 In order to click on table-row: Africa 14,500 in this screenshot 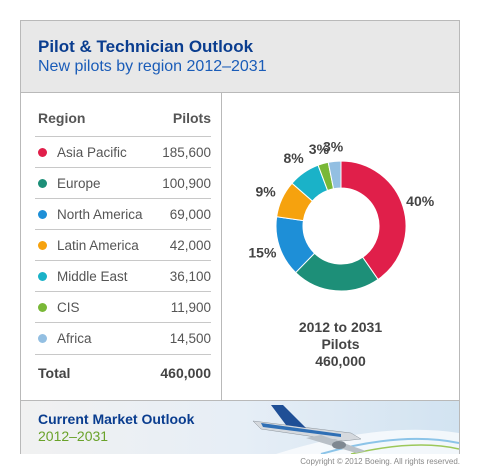, I will do `click(123, 338)`.